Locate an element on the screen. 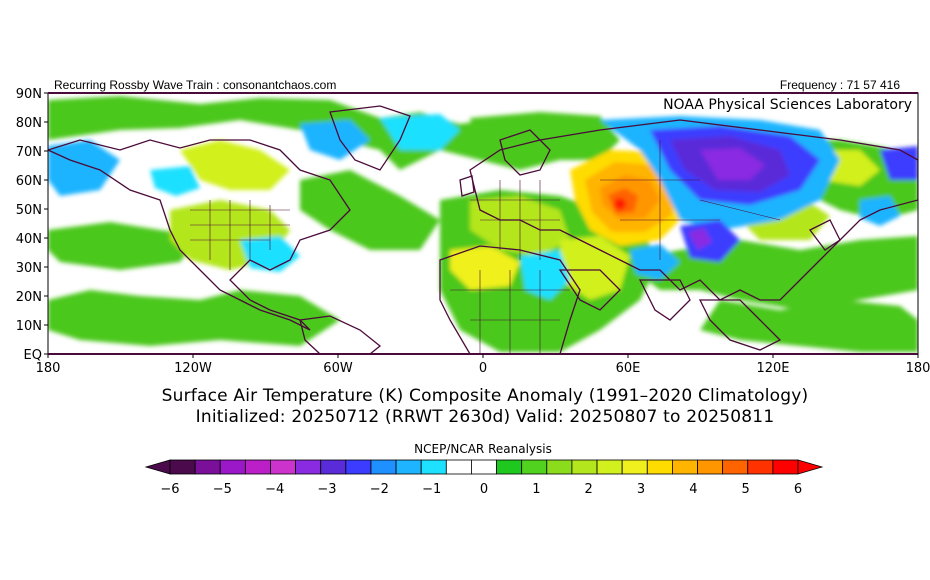  colorbar-boxes is located at coordinates (484, 467).